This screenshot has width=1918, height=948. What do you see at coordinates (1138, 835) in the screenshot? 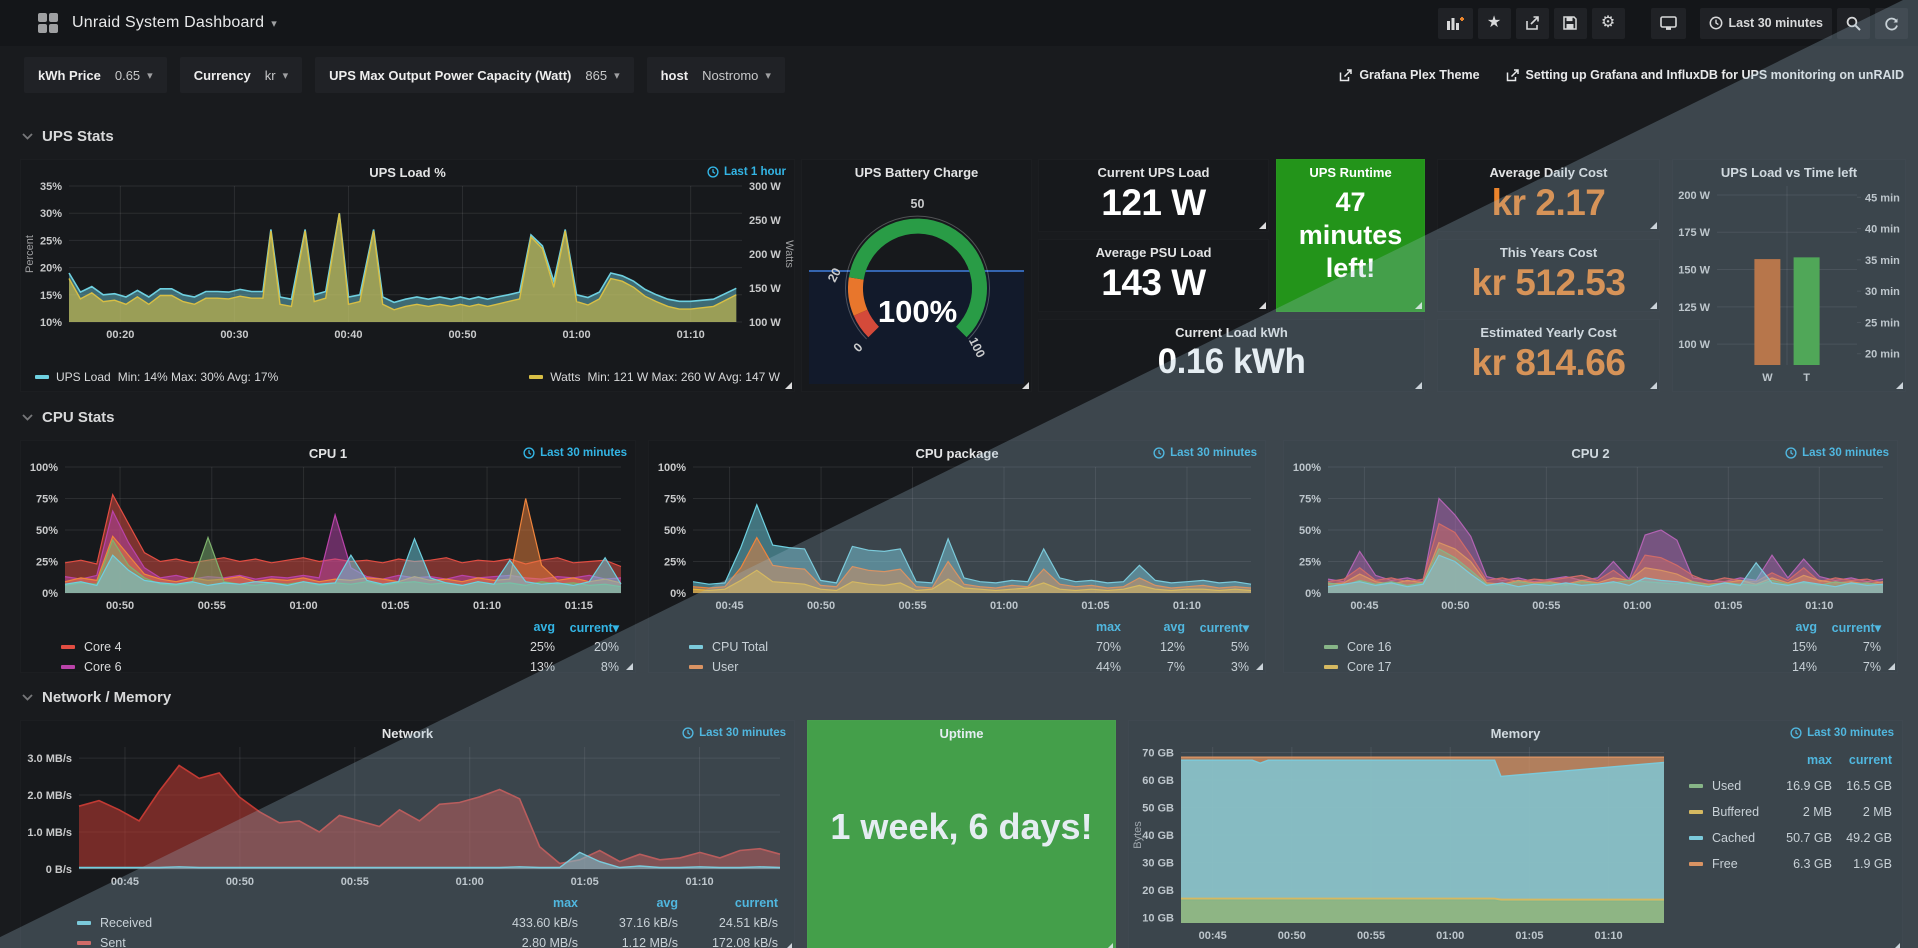
I see `svg-text: Bytes` at bounding box center [1138, 835].